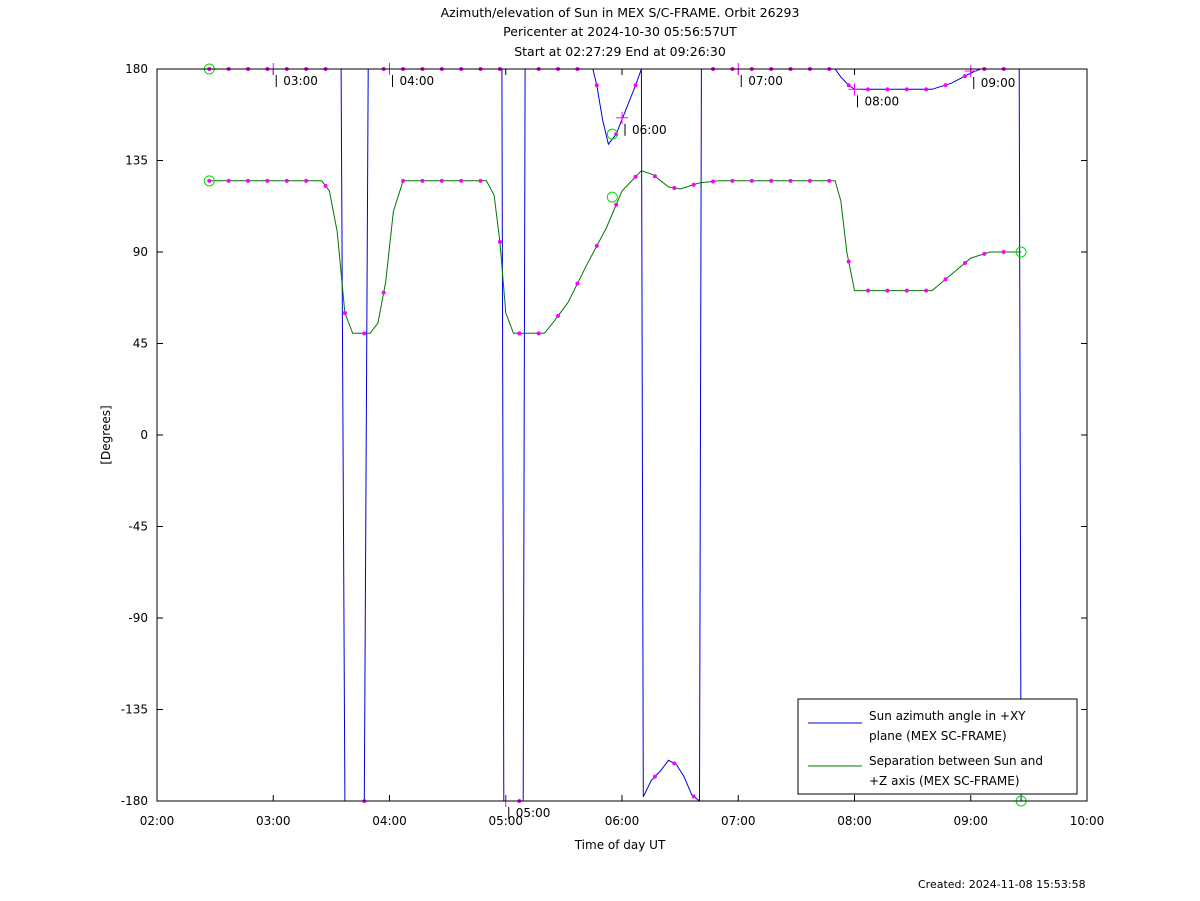 This screenshot has height=901, width=1200. What do you see at coordinates (505, 821) in the screenshot?
I see `x-tick-label: 05:00` at bounding box center [505, 821].